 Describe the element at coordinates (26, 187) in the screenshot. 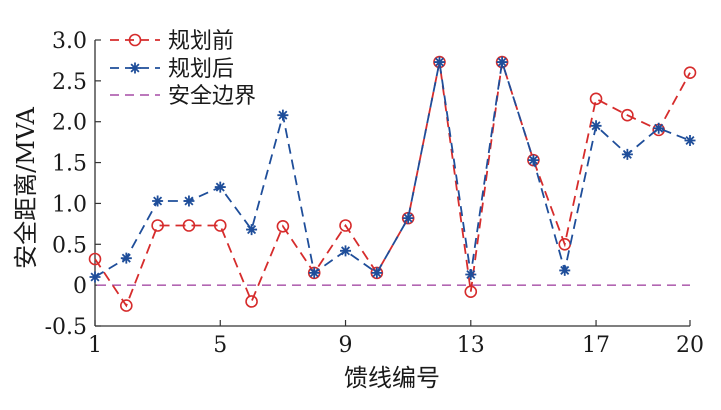

I see `y-axis-label: 安全距离/MVA` at that location.